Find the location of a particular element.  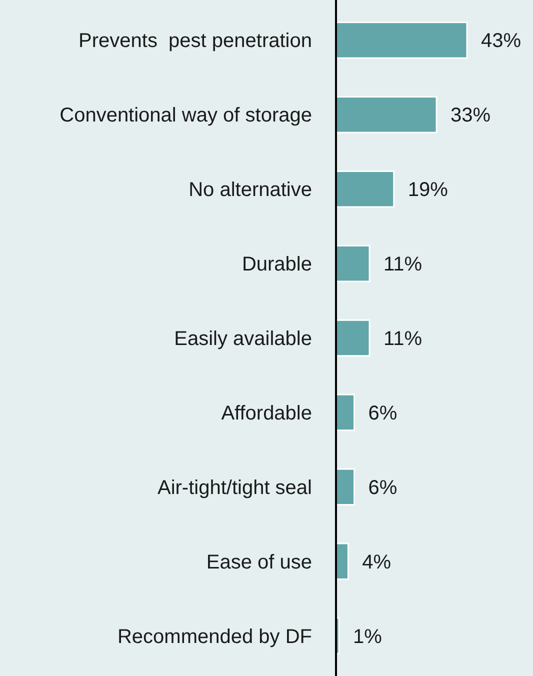

y-tick-label: Prevents pest penetration is located at coordinates (195, 41).